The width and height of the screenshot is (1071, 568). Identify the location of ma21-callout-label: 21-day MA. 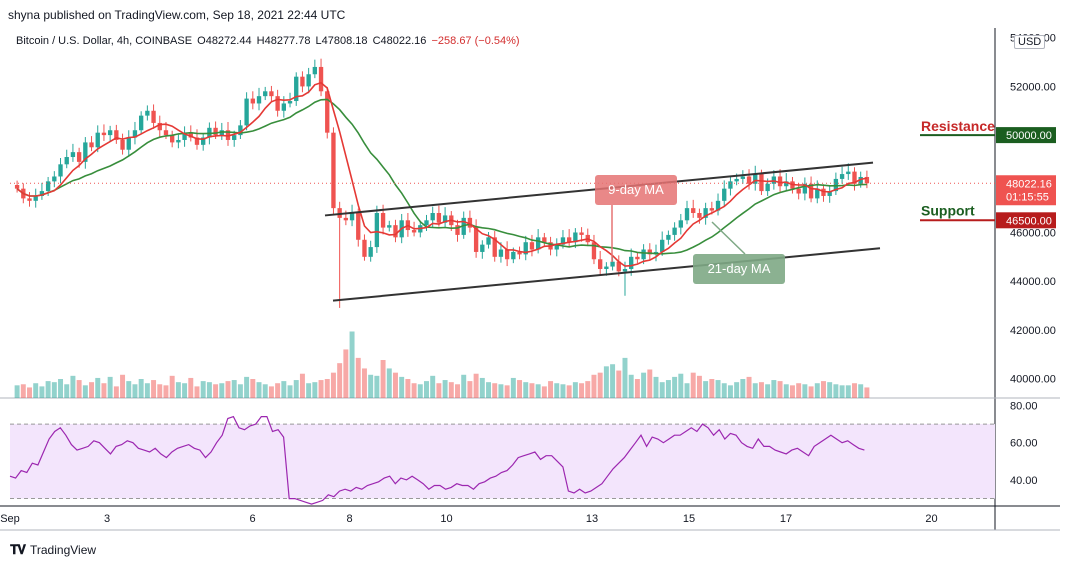
(739, 268).